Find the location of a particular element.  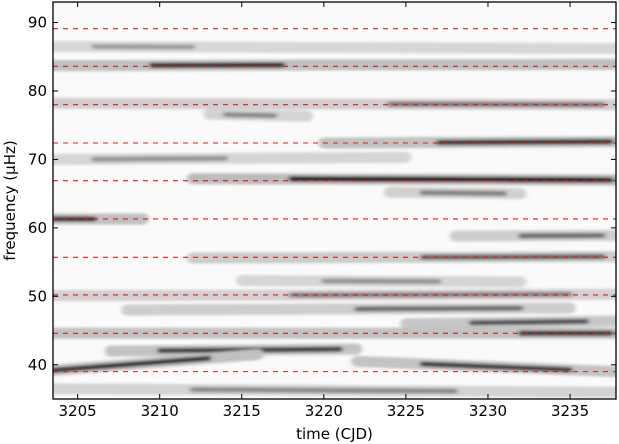

x-tick-label-0: 3205 is located at coordinates (78, 411).